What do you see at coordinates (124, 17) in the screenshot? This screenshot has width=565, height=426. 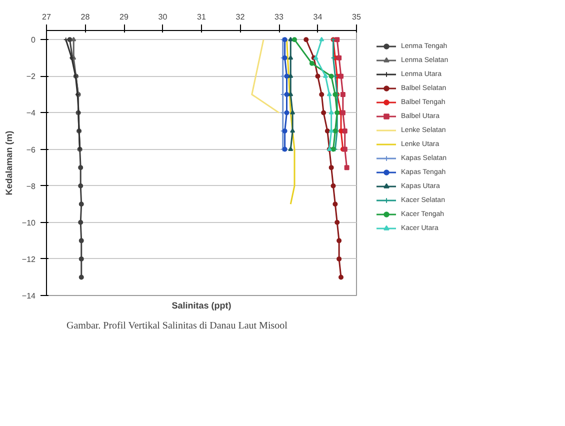 I see `x-tick-label: 29` at bounding box center [124, 17].